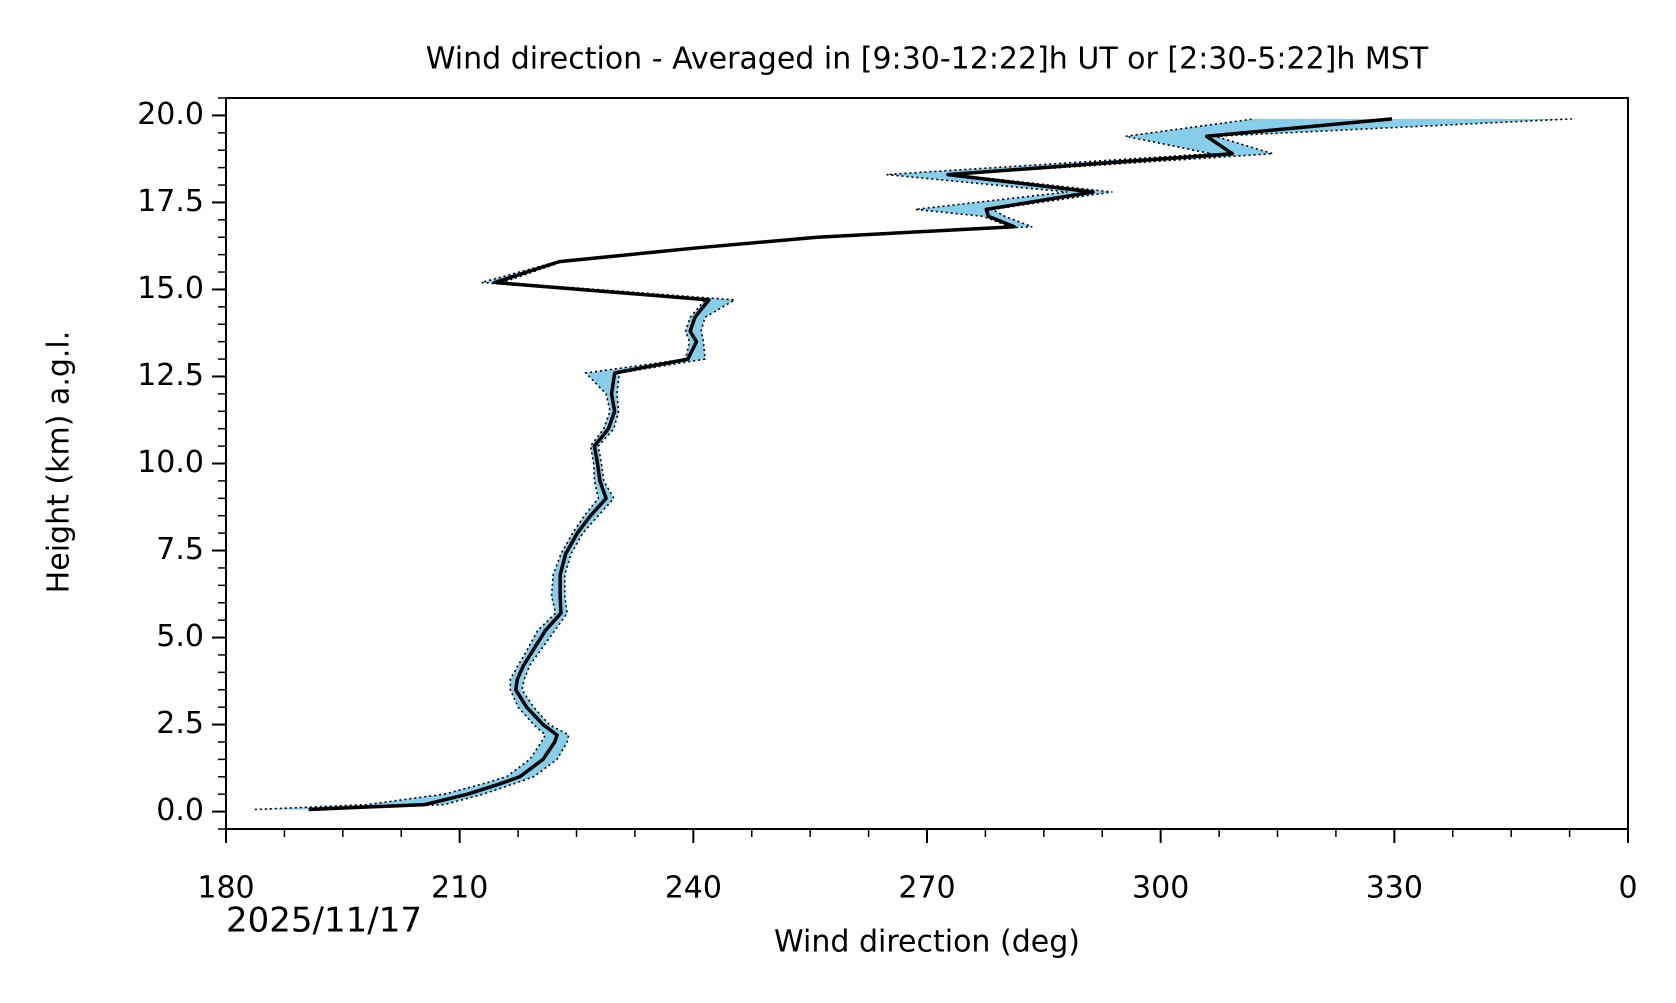 Image resolution: width=1676 pixels, height=1003 pixels. Describe the element at coordinates (927, 942) in the screenshot. I see `x-axis-label: Wind direction (deg)` at that location.